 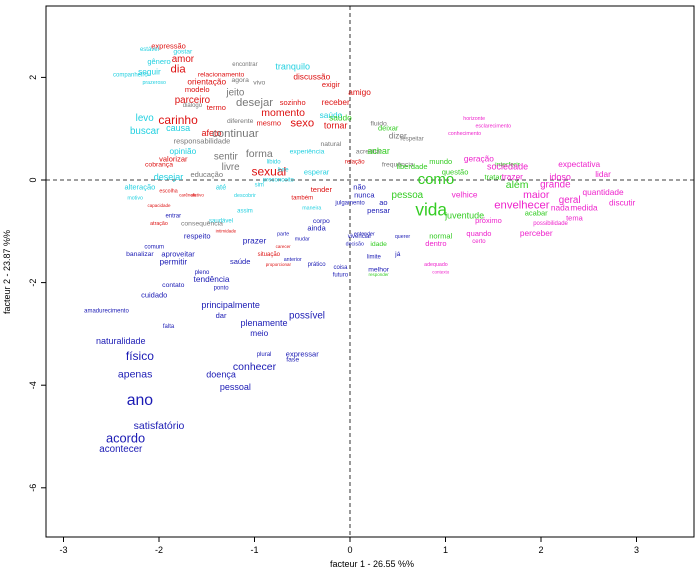 I want to click on word-label: pensar, so click(x=378, y=210).